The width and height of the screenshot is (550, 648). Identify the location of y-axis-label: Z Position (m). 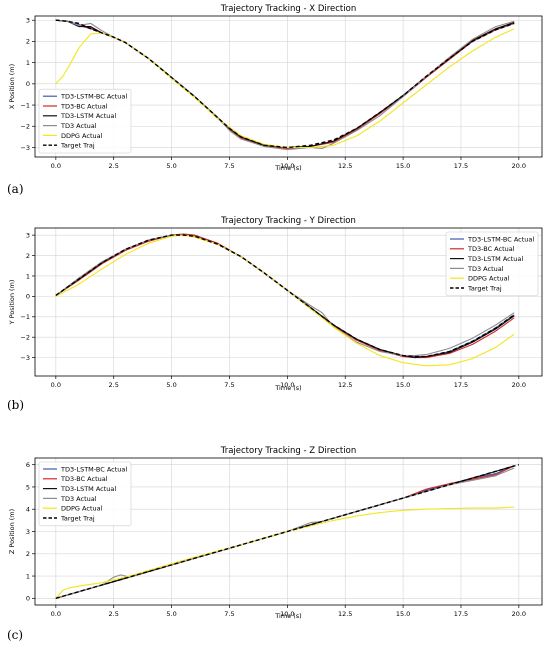
(12, 531).